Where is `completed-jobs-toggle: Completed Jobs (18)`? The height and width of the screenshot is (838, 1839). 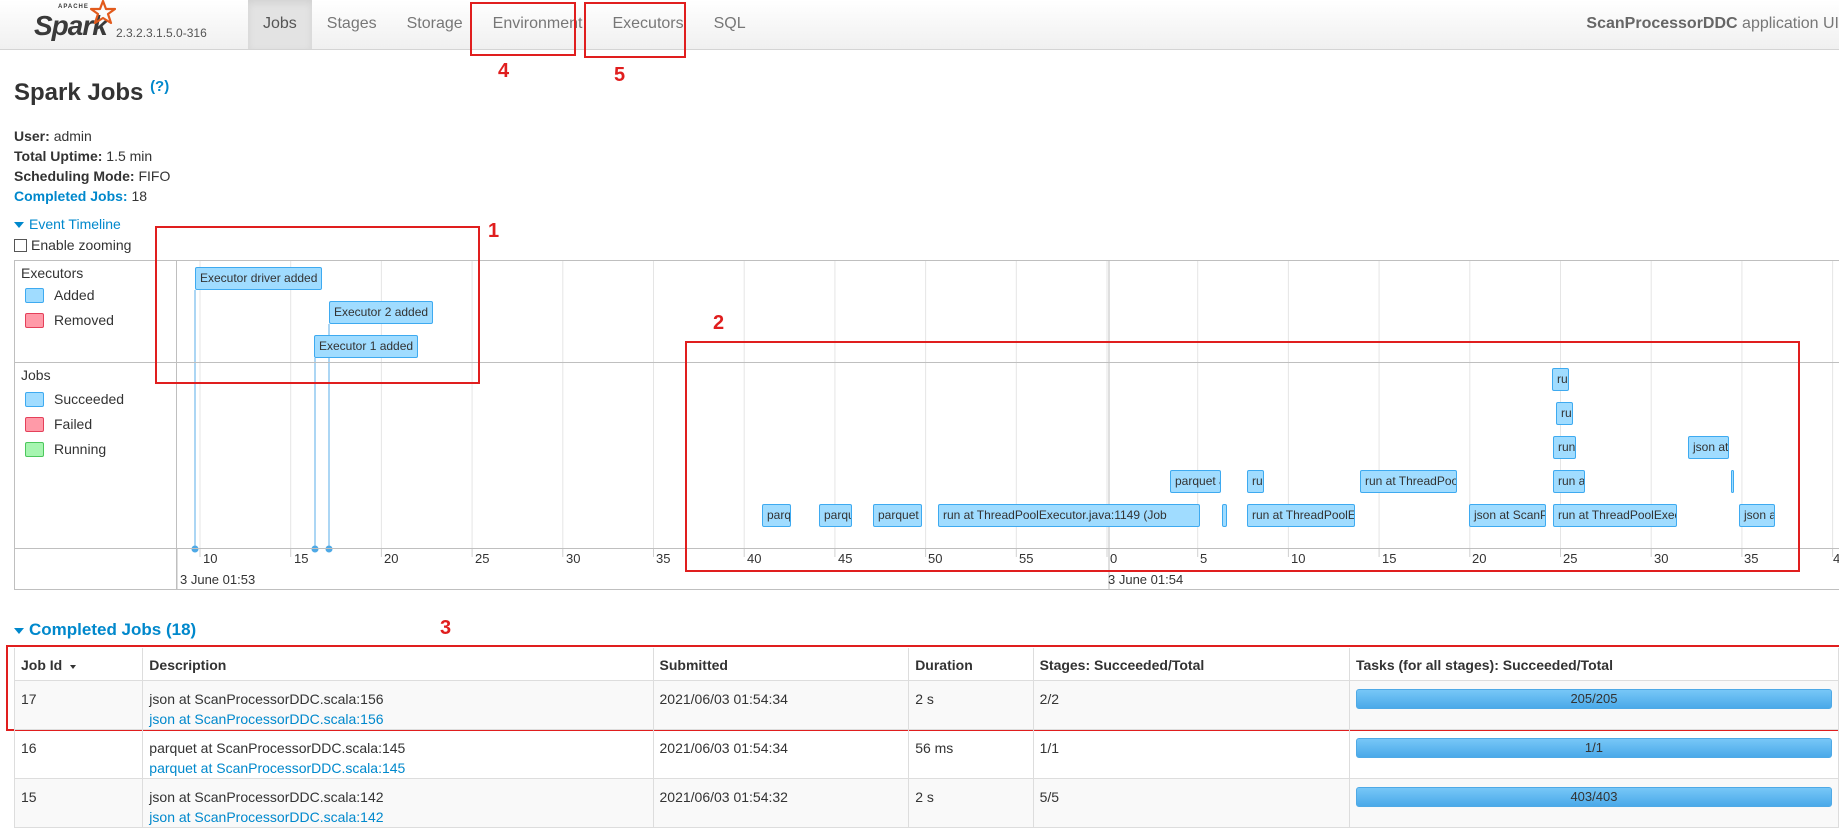
completed-jobs-toggle: Completed Jobs (18) is located at coordinates (105, 630).